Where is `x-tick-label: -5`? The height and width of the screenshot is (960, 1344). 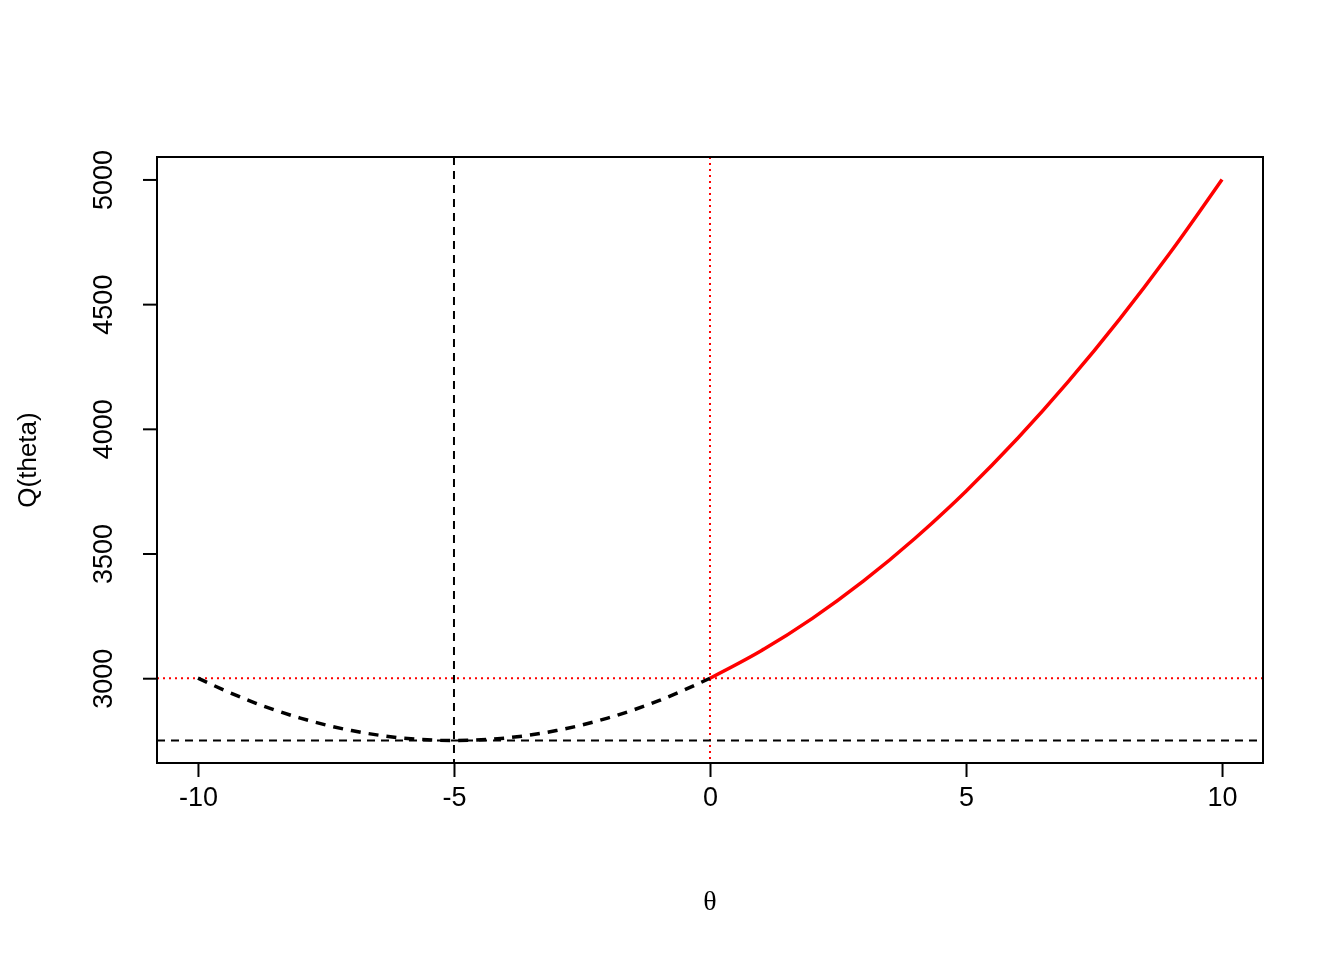
x-tick-label: -5 is located at coordinates (454, 797).